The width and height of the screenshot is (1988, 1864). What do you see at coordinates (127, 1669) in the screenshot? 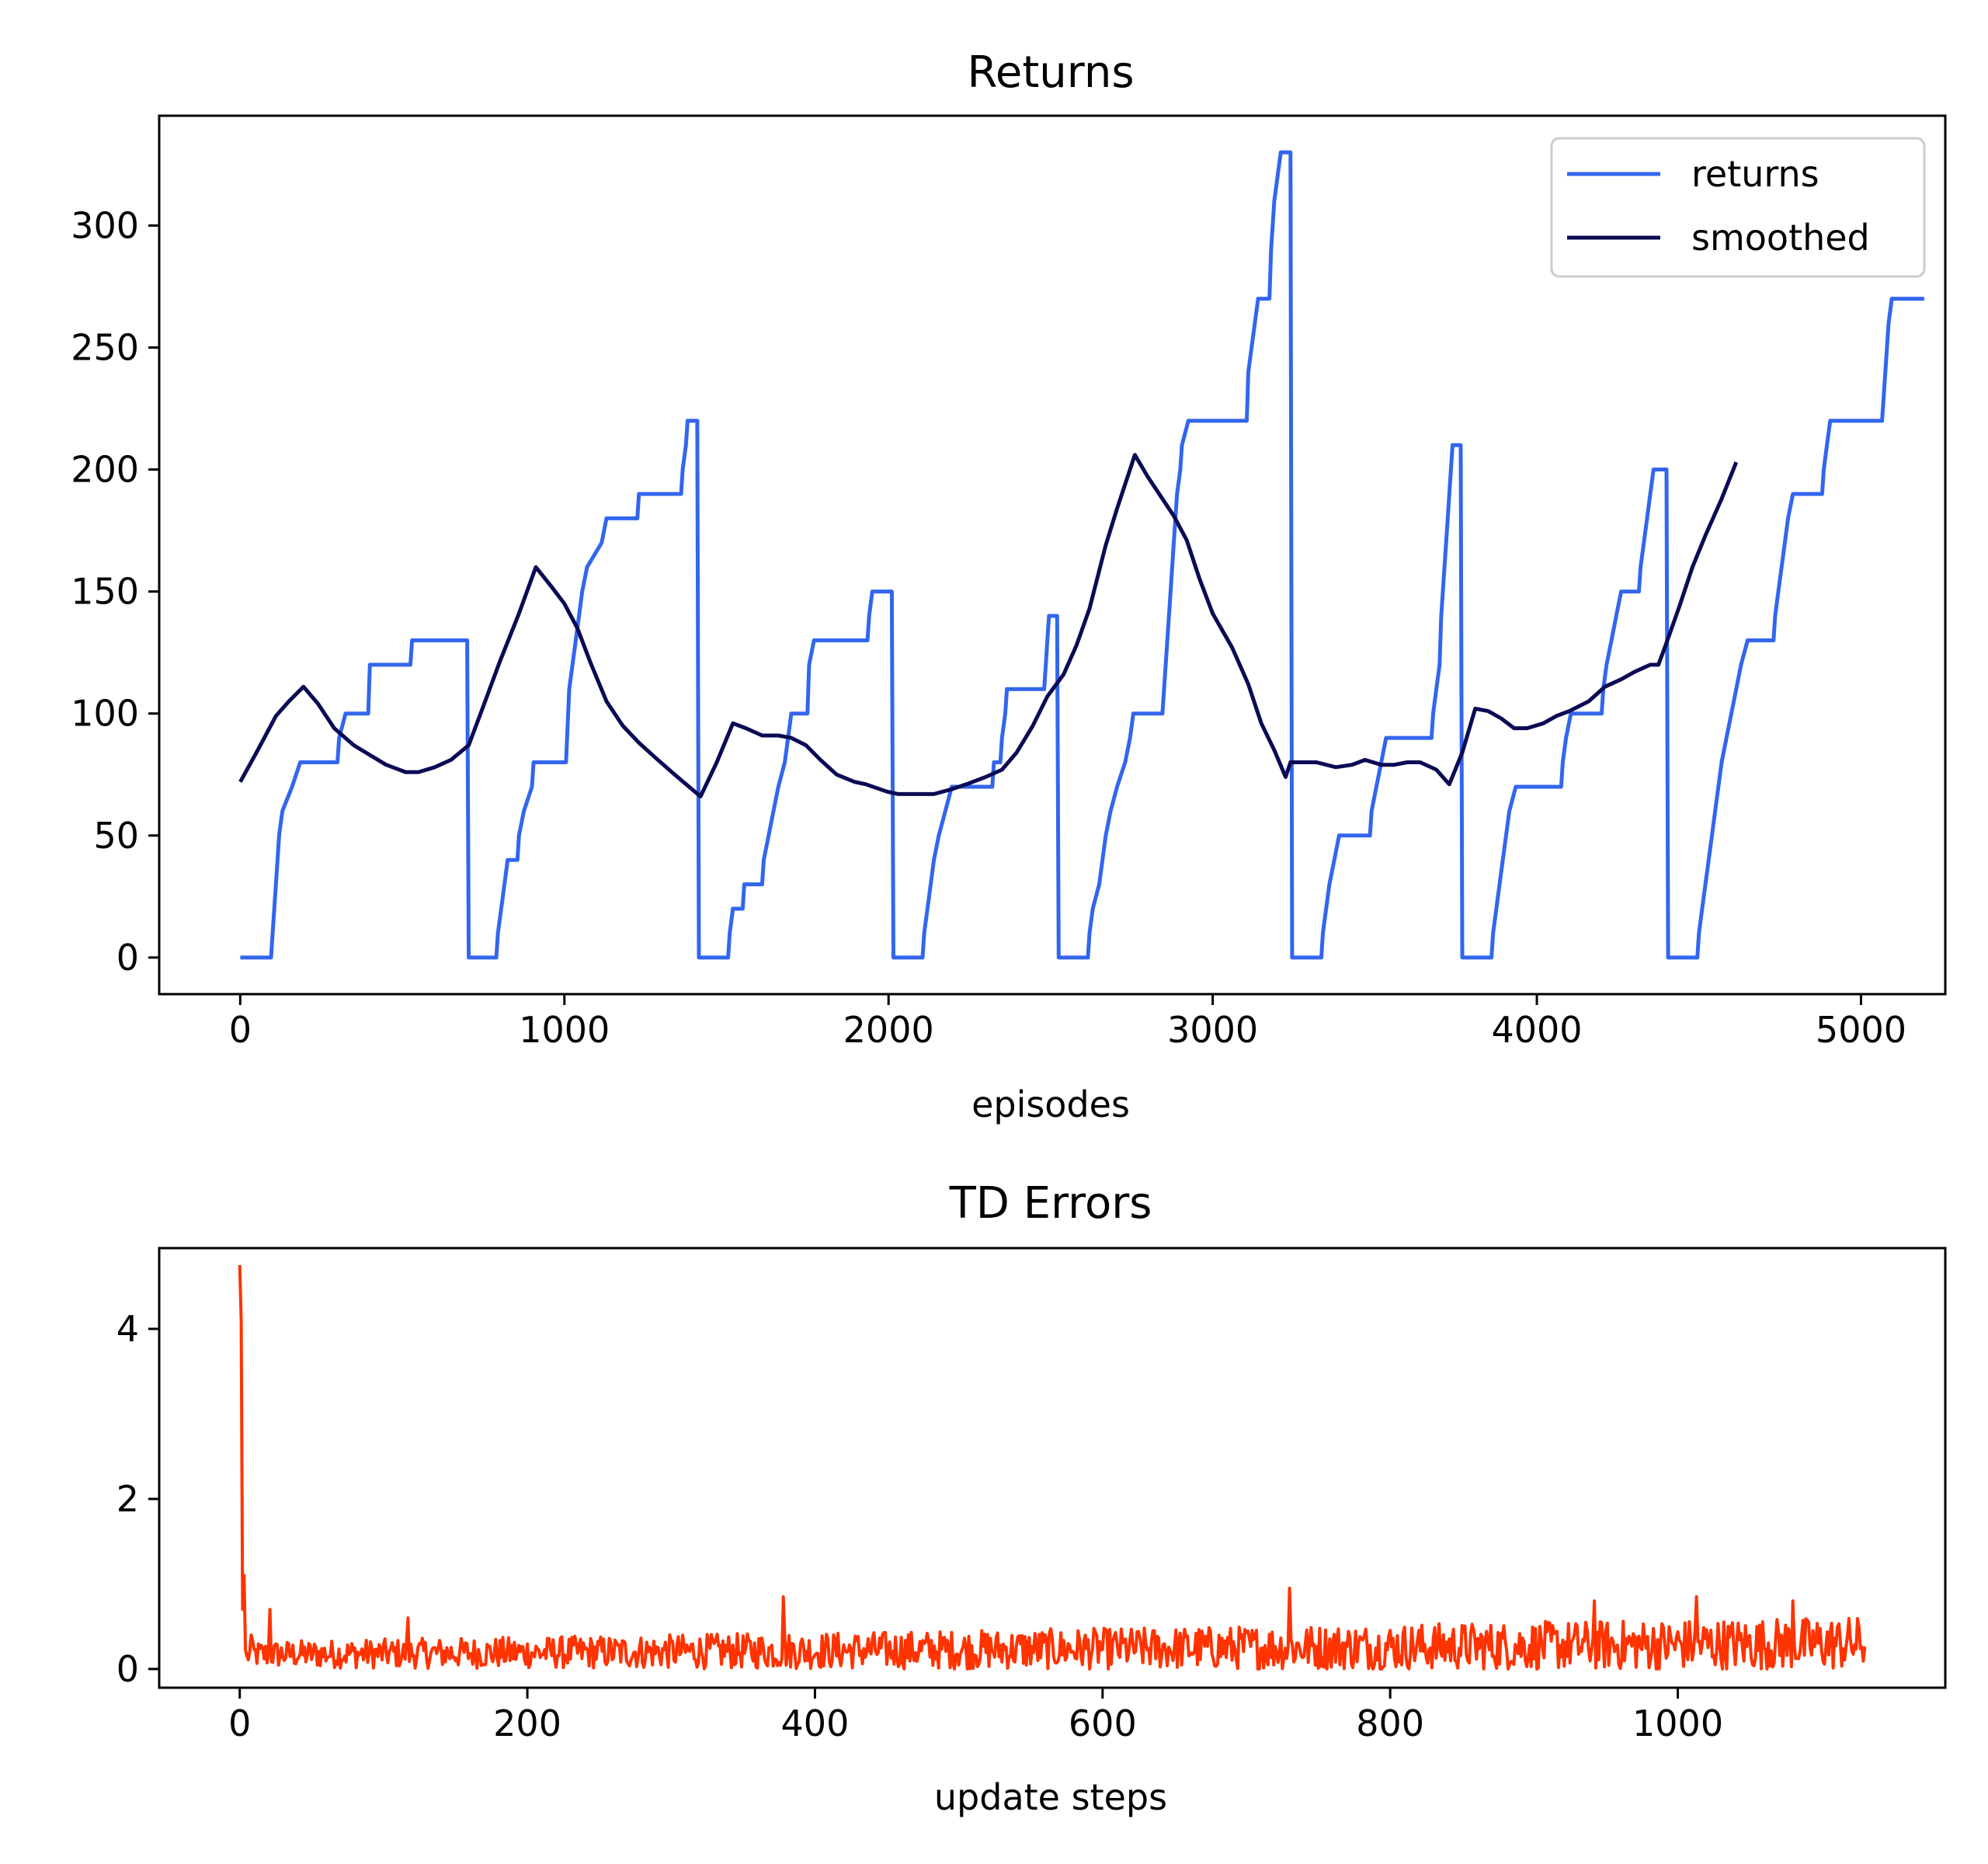
I see `td-ytick-label: 0` at bounding box center [127, 1669].